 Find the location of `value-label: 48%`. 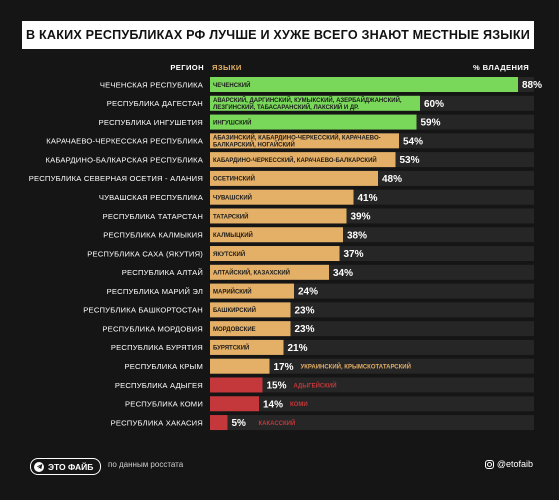

value-label: 48% is located at coordinates (392, 179).